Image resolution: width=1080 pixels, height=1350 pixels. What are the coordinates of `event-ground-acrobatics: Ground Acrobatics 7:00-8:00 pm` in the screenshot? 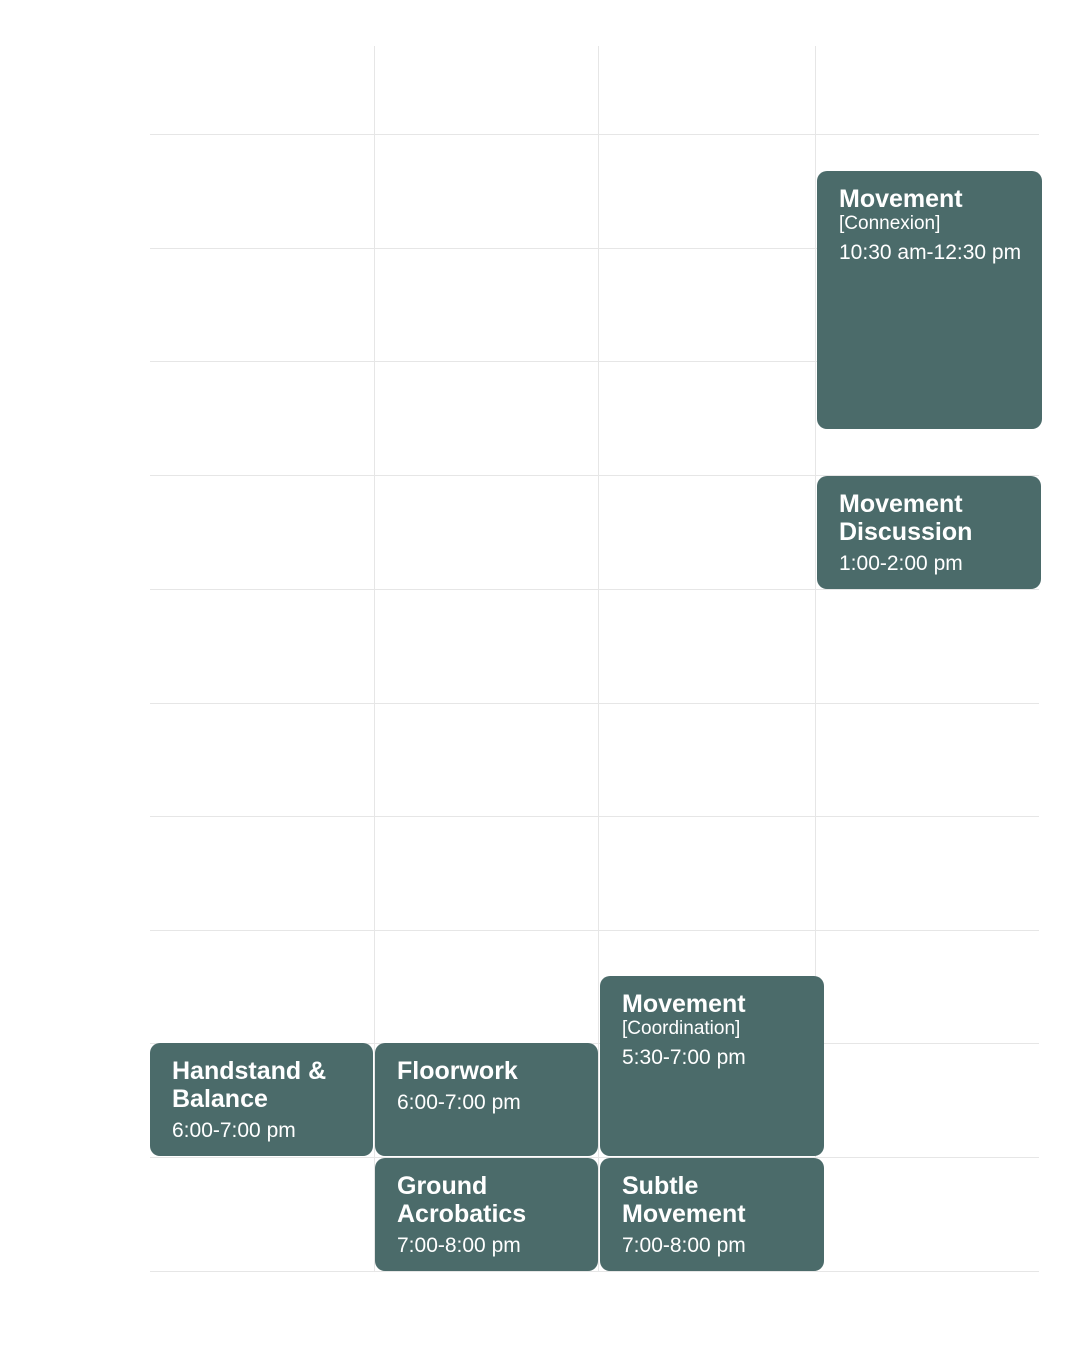 It's located at (486, 1214).